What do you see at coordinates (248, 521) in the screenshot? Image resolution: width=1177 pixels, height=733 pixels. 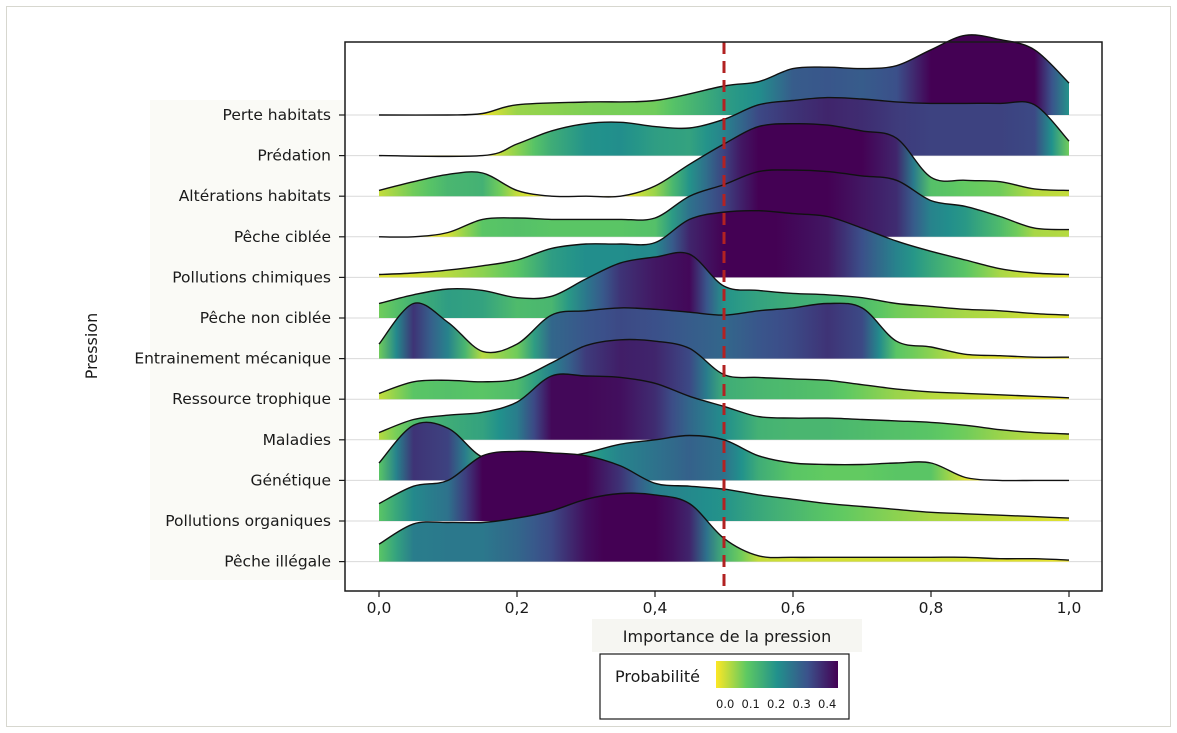 I see `y-tick-label: Pollutions organiques` at bounding box center [248, 521].